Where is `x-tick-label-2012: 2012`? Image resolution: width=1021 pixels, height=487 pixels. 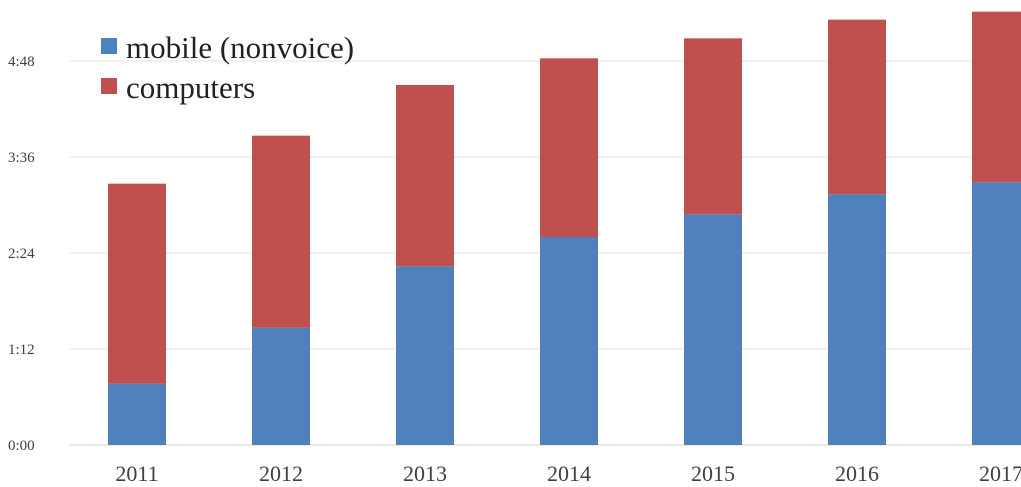 x-tick-label-2012: 2012 is located at coordinates (281, 473).